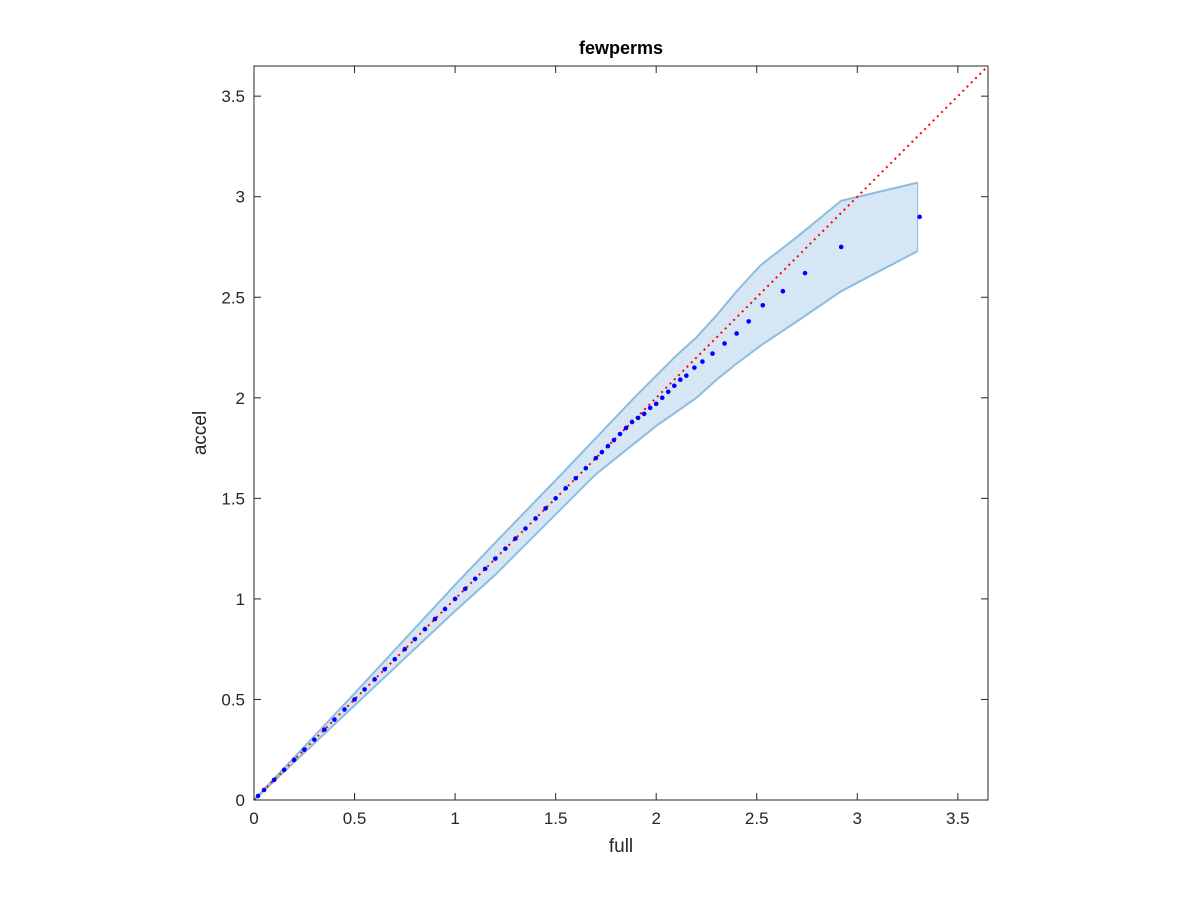  I want to click on y-tick-label: 3, so click(240, 197).